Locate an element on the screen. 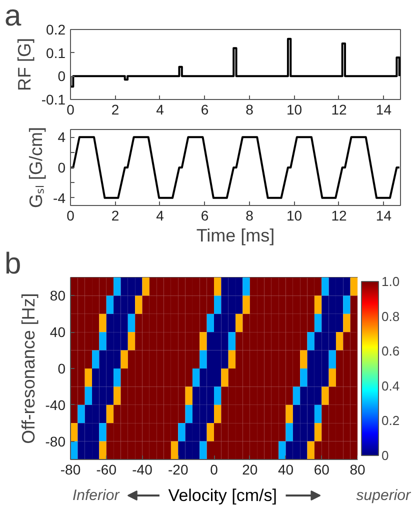 The image size is (412, 508). y-tick-label: -80 is located at coordinates (55, 441).